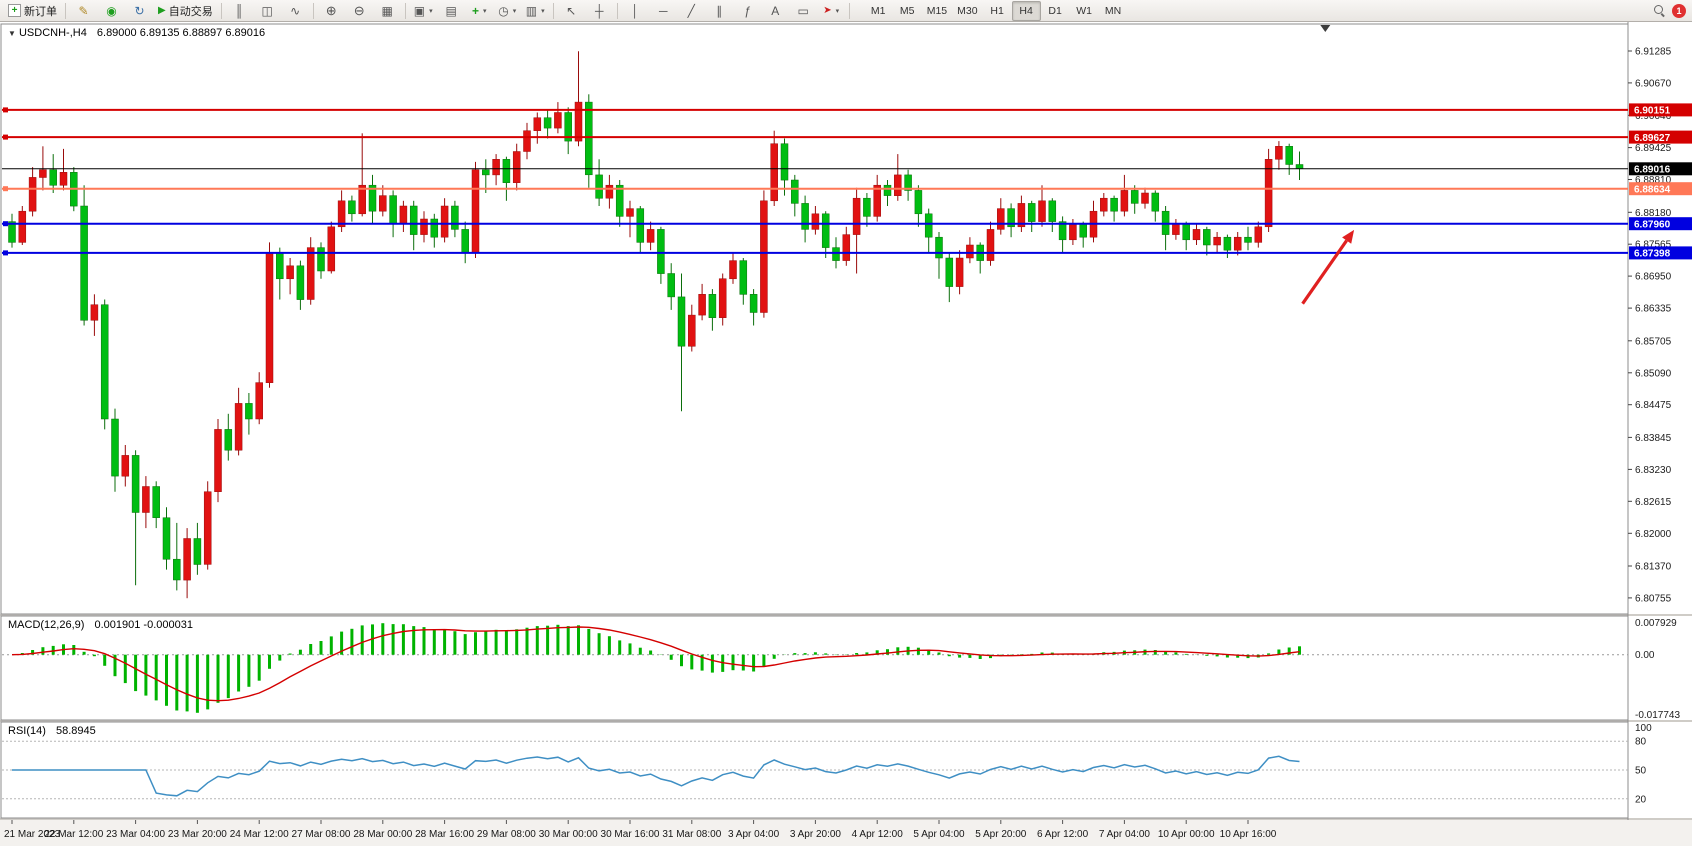 The image size is (1692, 846). What do you see at coordinates (1670, 10) in the screenshot?
I see `toolbar-right-group: 1` at bounding box center [1670, 10].